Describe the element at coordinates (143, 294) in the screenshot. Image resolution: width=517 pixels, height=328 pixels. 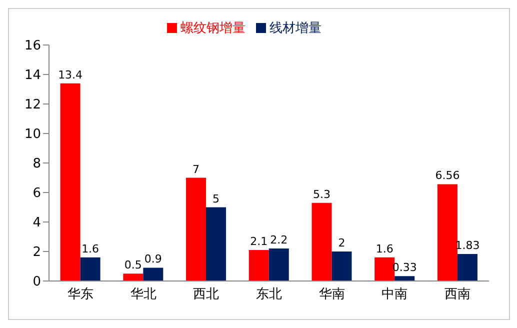
I see `x-tick-label: 华北` at that location.